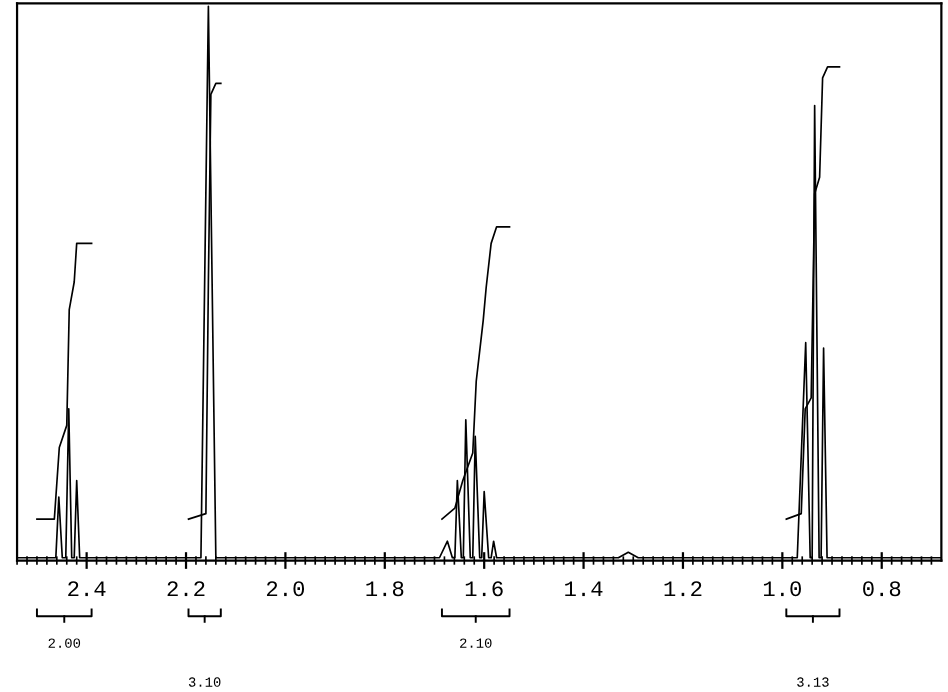 Image resolution: width=948 pixels, height=692 pixels. Describe the element at coordinates (882, 589) in the screenshot. I see `x-tick-label: 0.8` at that location.